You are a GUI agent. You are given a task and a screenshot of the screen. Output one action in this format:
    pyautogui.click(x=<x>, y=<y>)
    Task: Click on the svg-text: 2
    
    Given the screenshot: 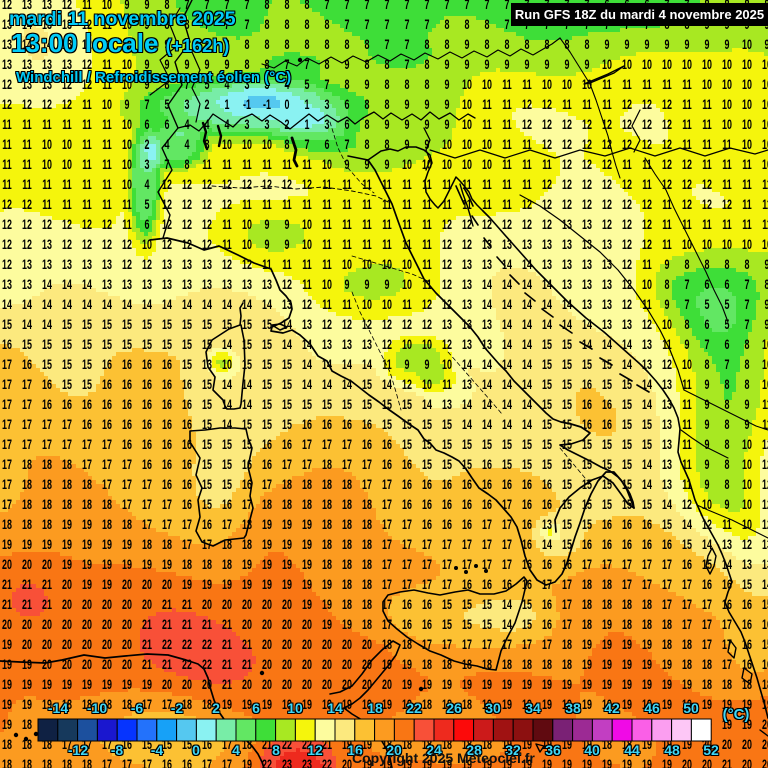 What is the action you would take?
    pyautogui.click(x=207, y=104)
    